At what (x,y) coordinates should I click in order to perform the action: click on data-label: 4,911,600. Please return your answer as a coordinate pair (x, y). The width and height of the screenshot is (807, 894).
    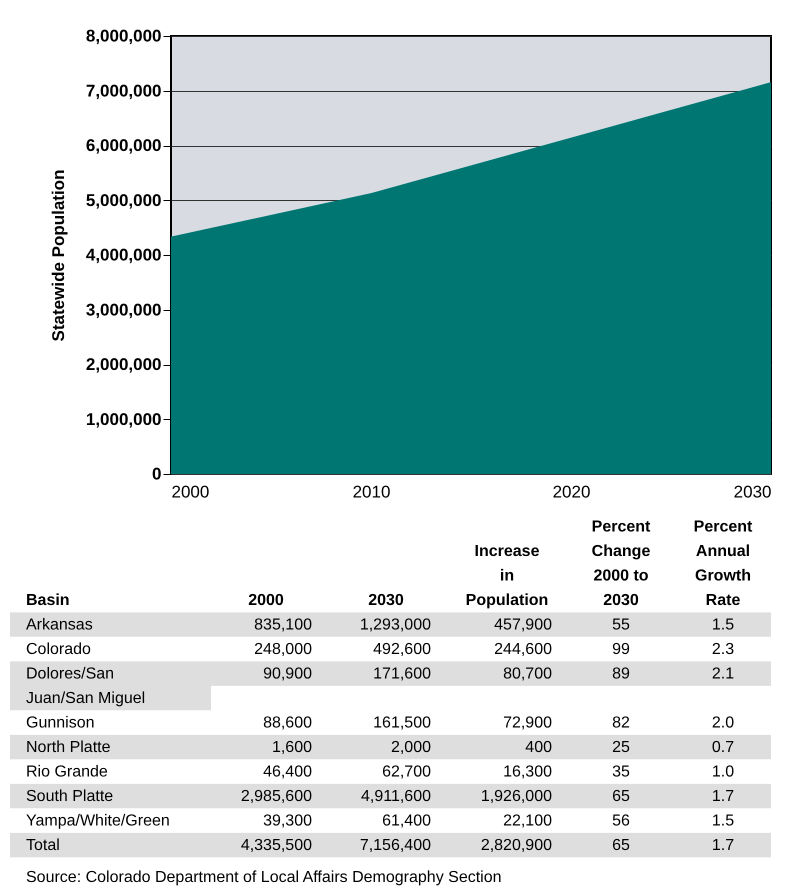
    Looking at the image, I should click on (396, 797).